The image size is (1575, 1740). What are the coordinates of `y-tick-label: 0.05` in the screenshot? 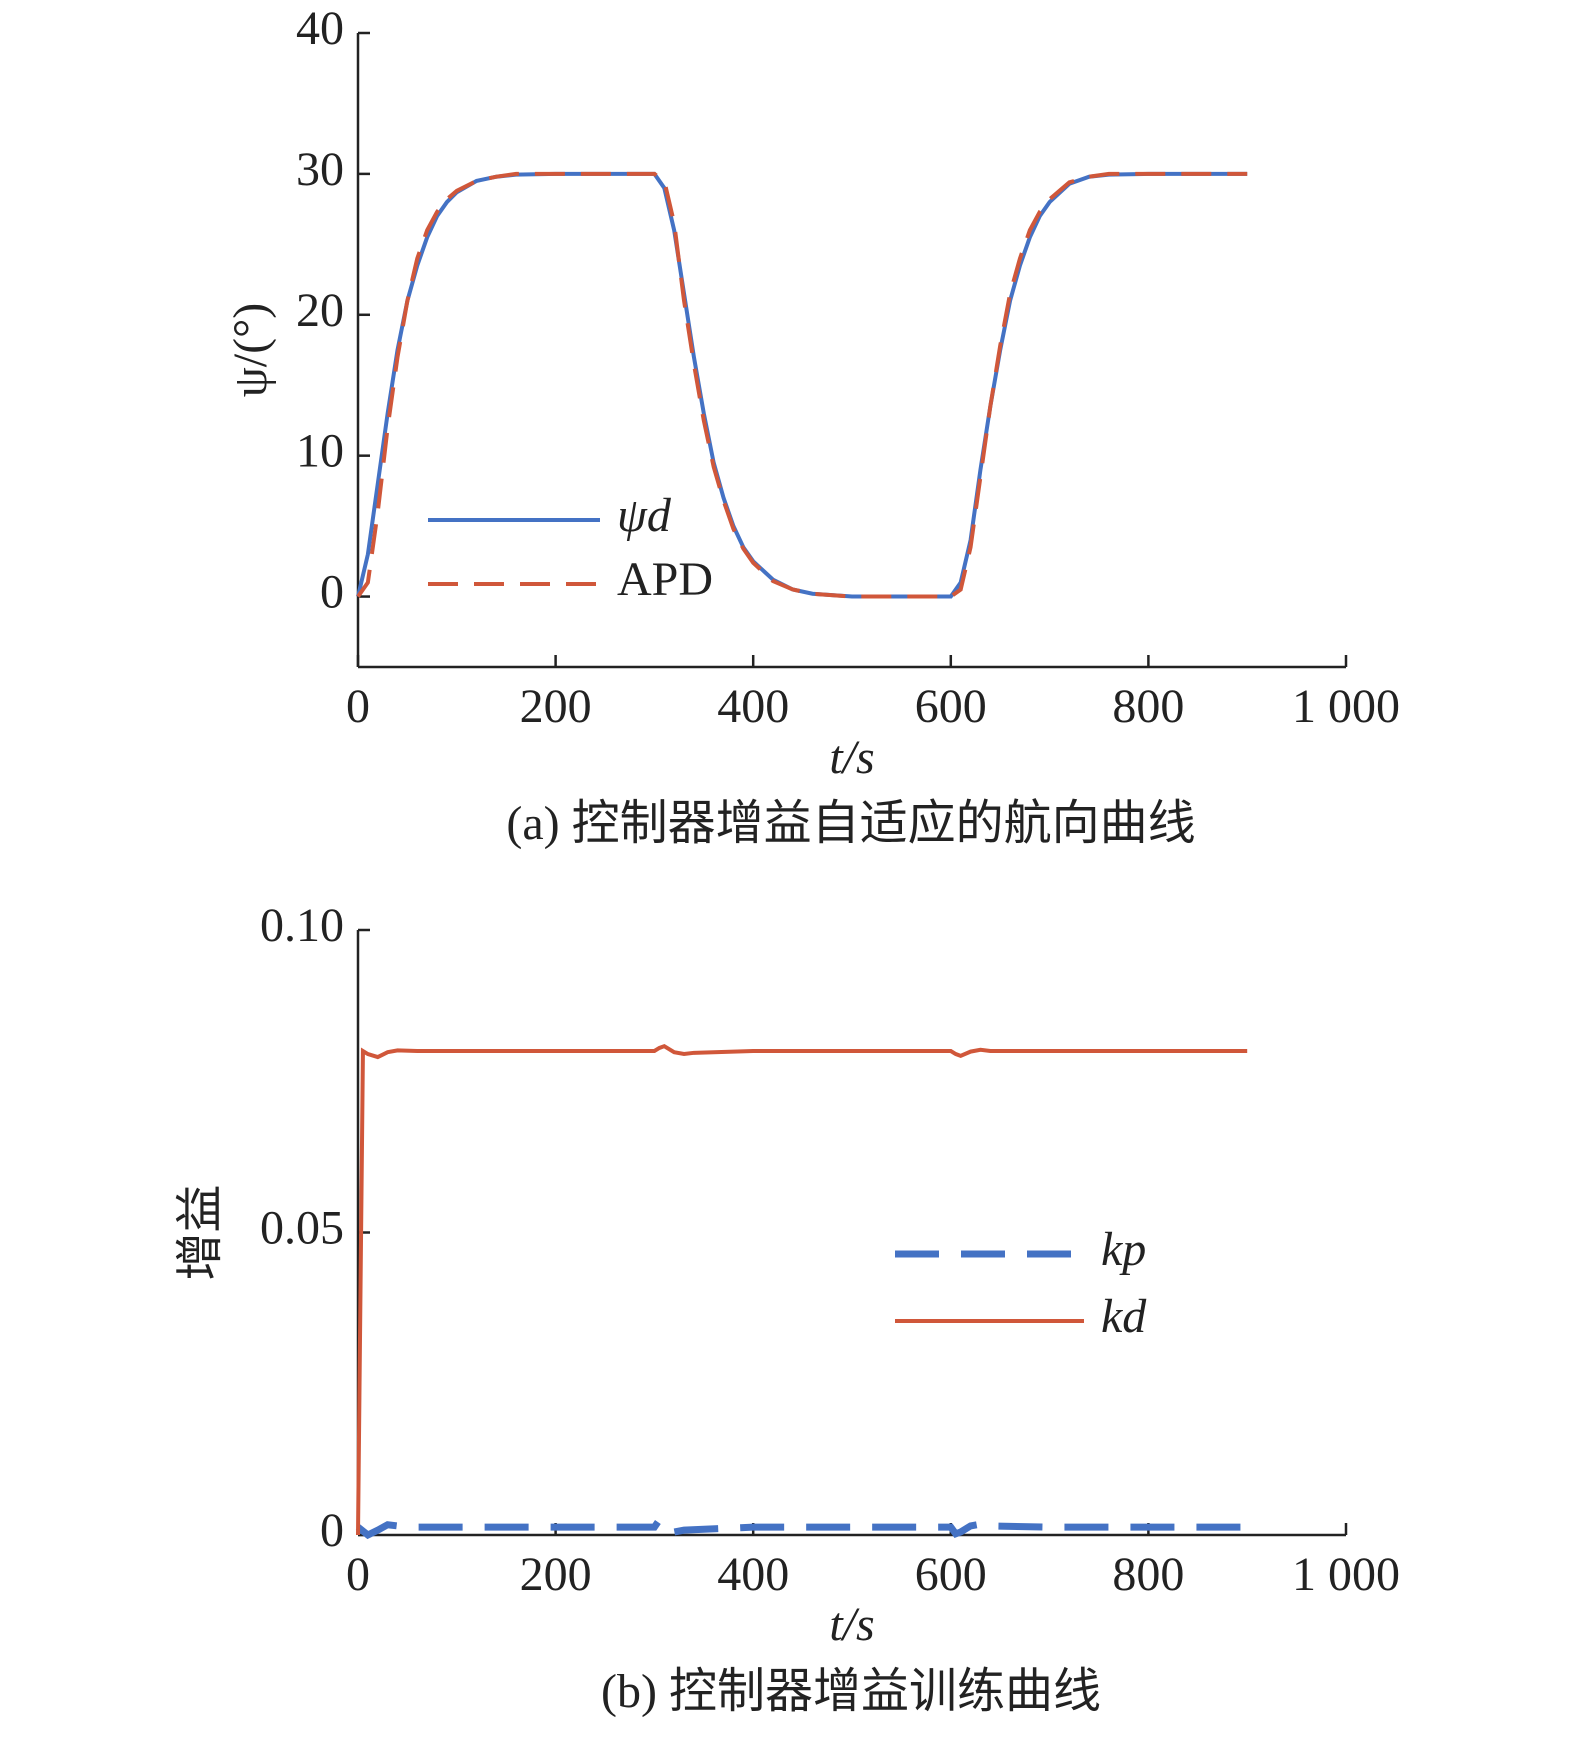 It's located at (302, 1228).